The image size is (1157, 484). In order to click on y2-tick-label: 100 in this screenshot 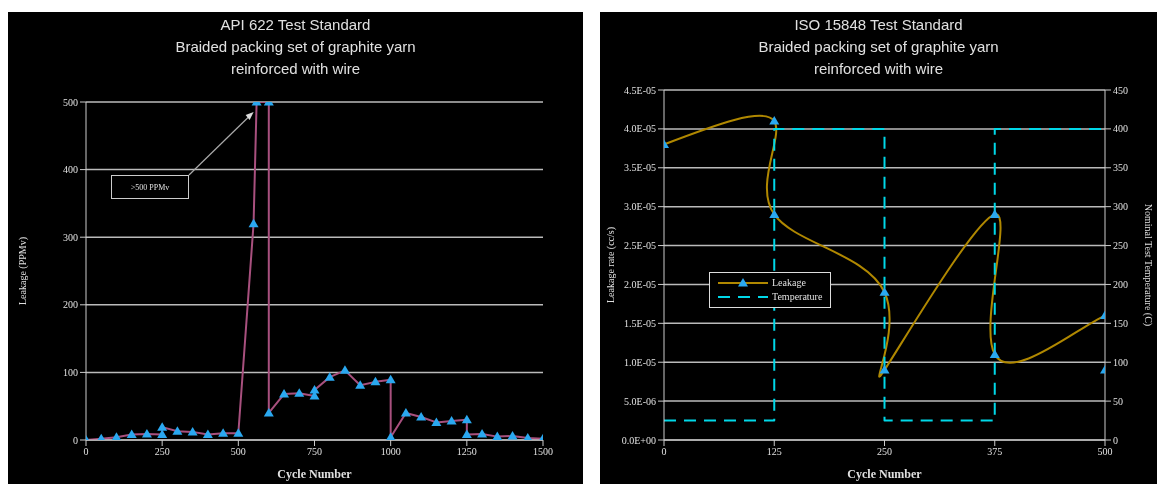, I will do `click(1120, 362)`.